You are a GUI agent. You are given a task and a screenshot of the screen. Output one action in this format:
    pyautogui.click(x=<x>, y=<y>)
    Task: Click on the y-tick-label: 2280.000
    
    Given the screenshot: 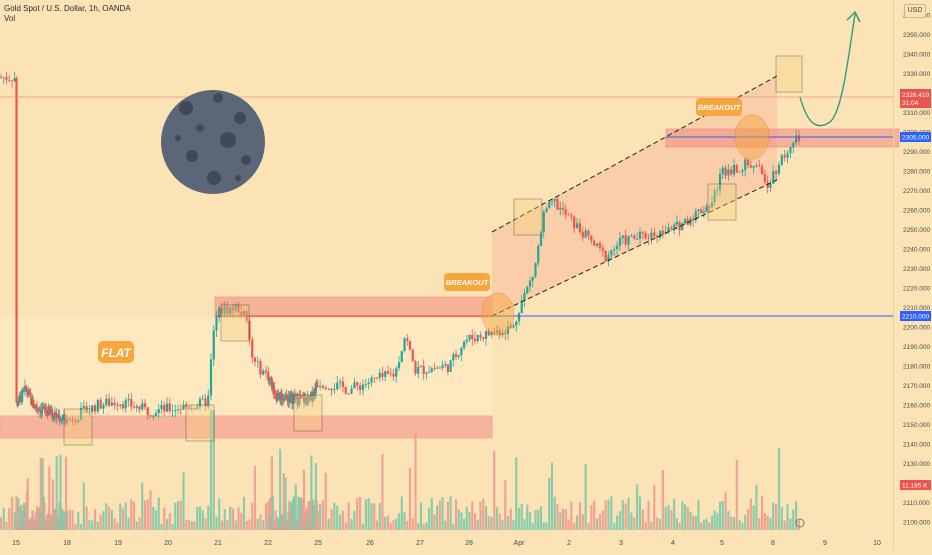 What is the action you would take?
    pyautogui.click(x=916, y=172)
    